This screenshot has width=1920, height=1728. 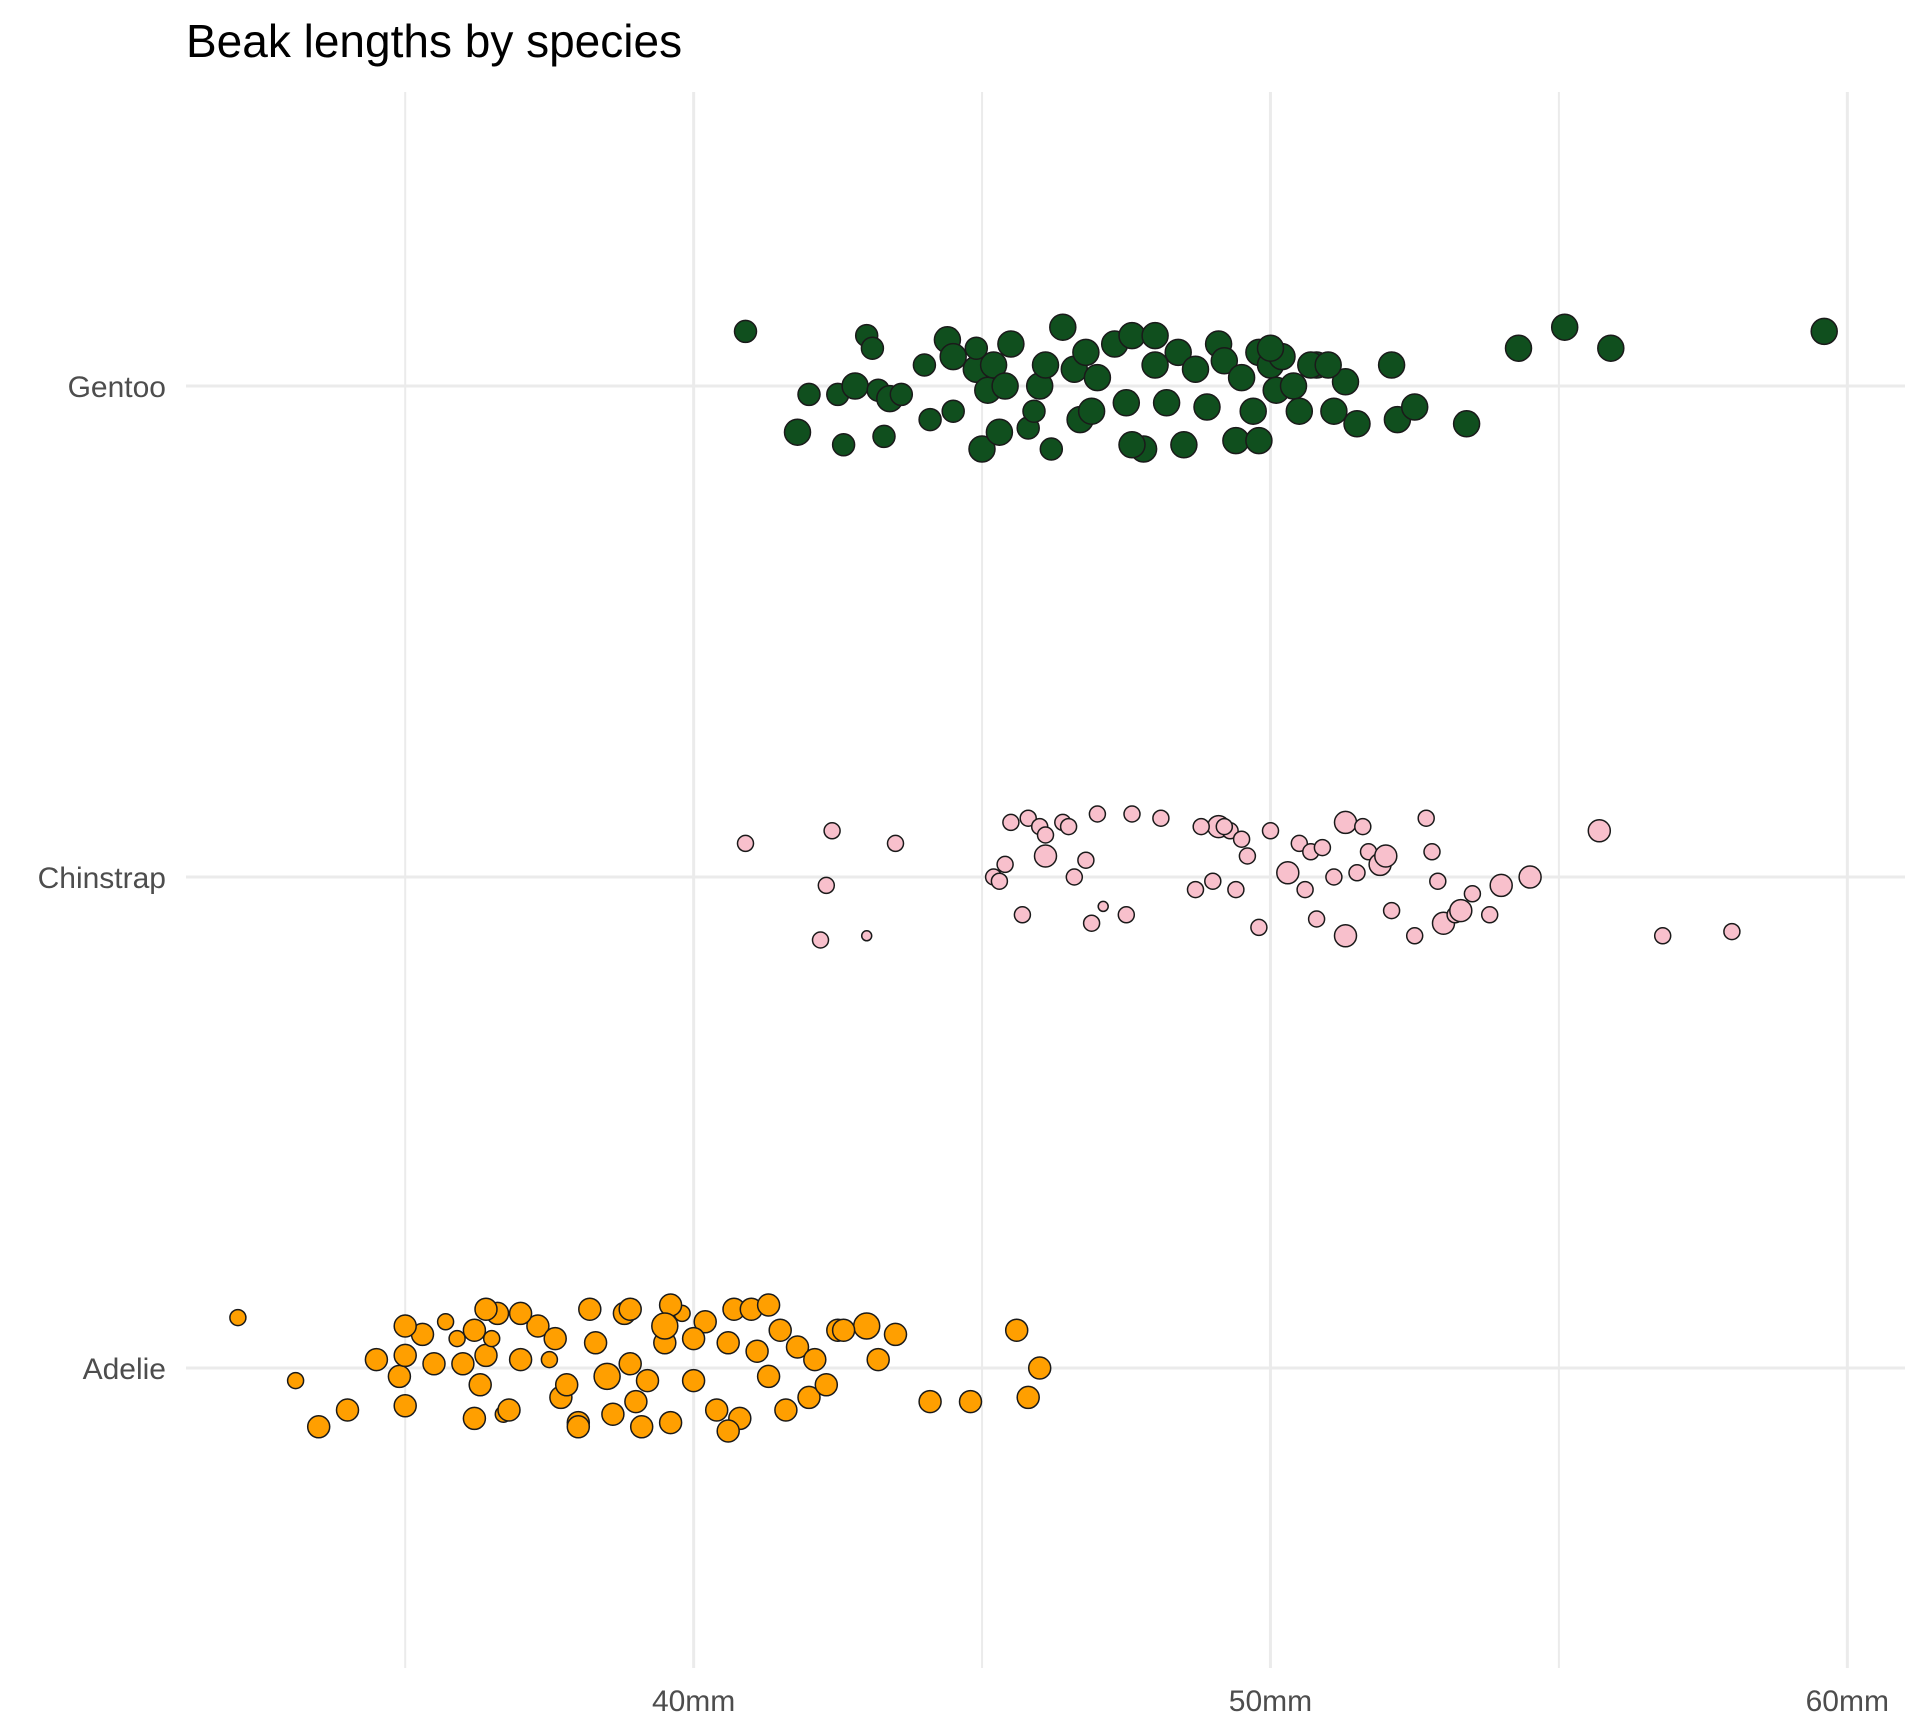 I want to click on x-tick-label: 50mm, so click(x=1270, y=1701).